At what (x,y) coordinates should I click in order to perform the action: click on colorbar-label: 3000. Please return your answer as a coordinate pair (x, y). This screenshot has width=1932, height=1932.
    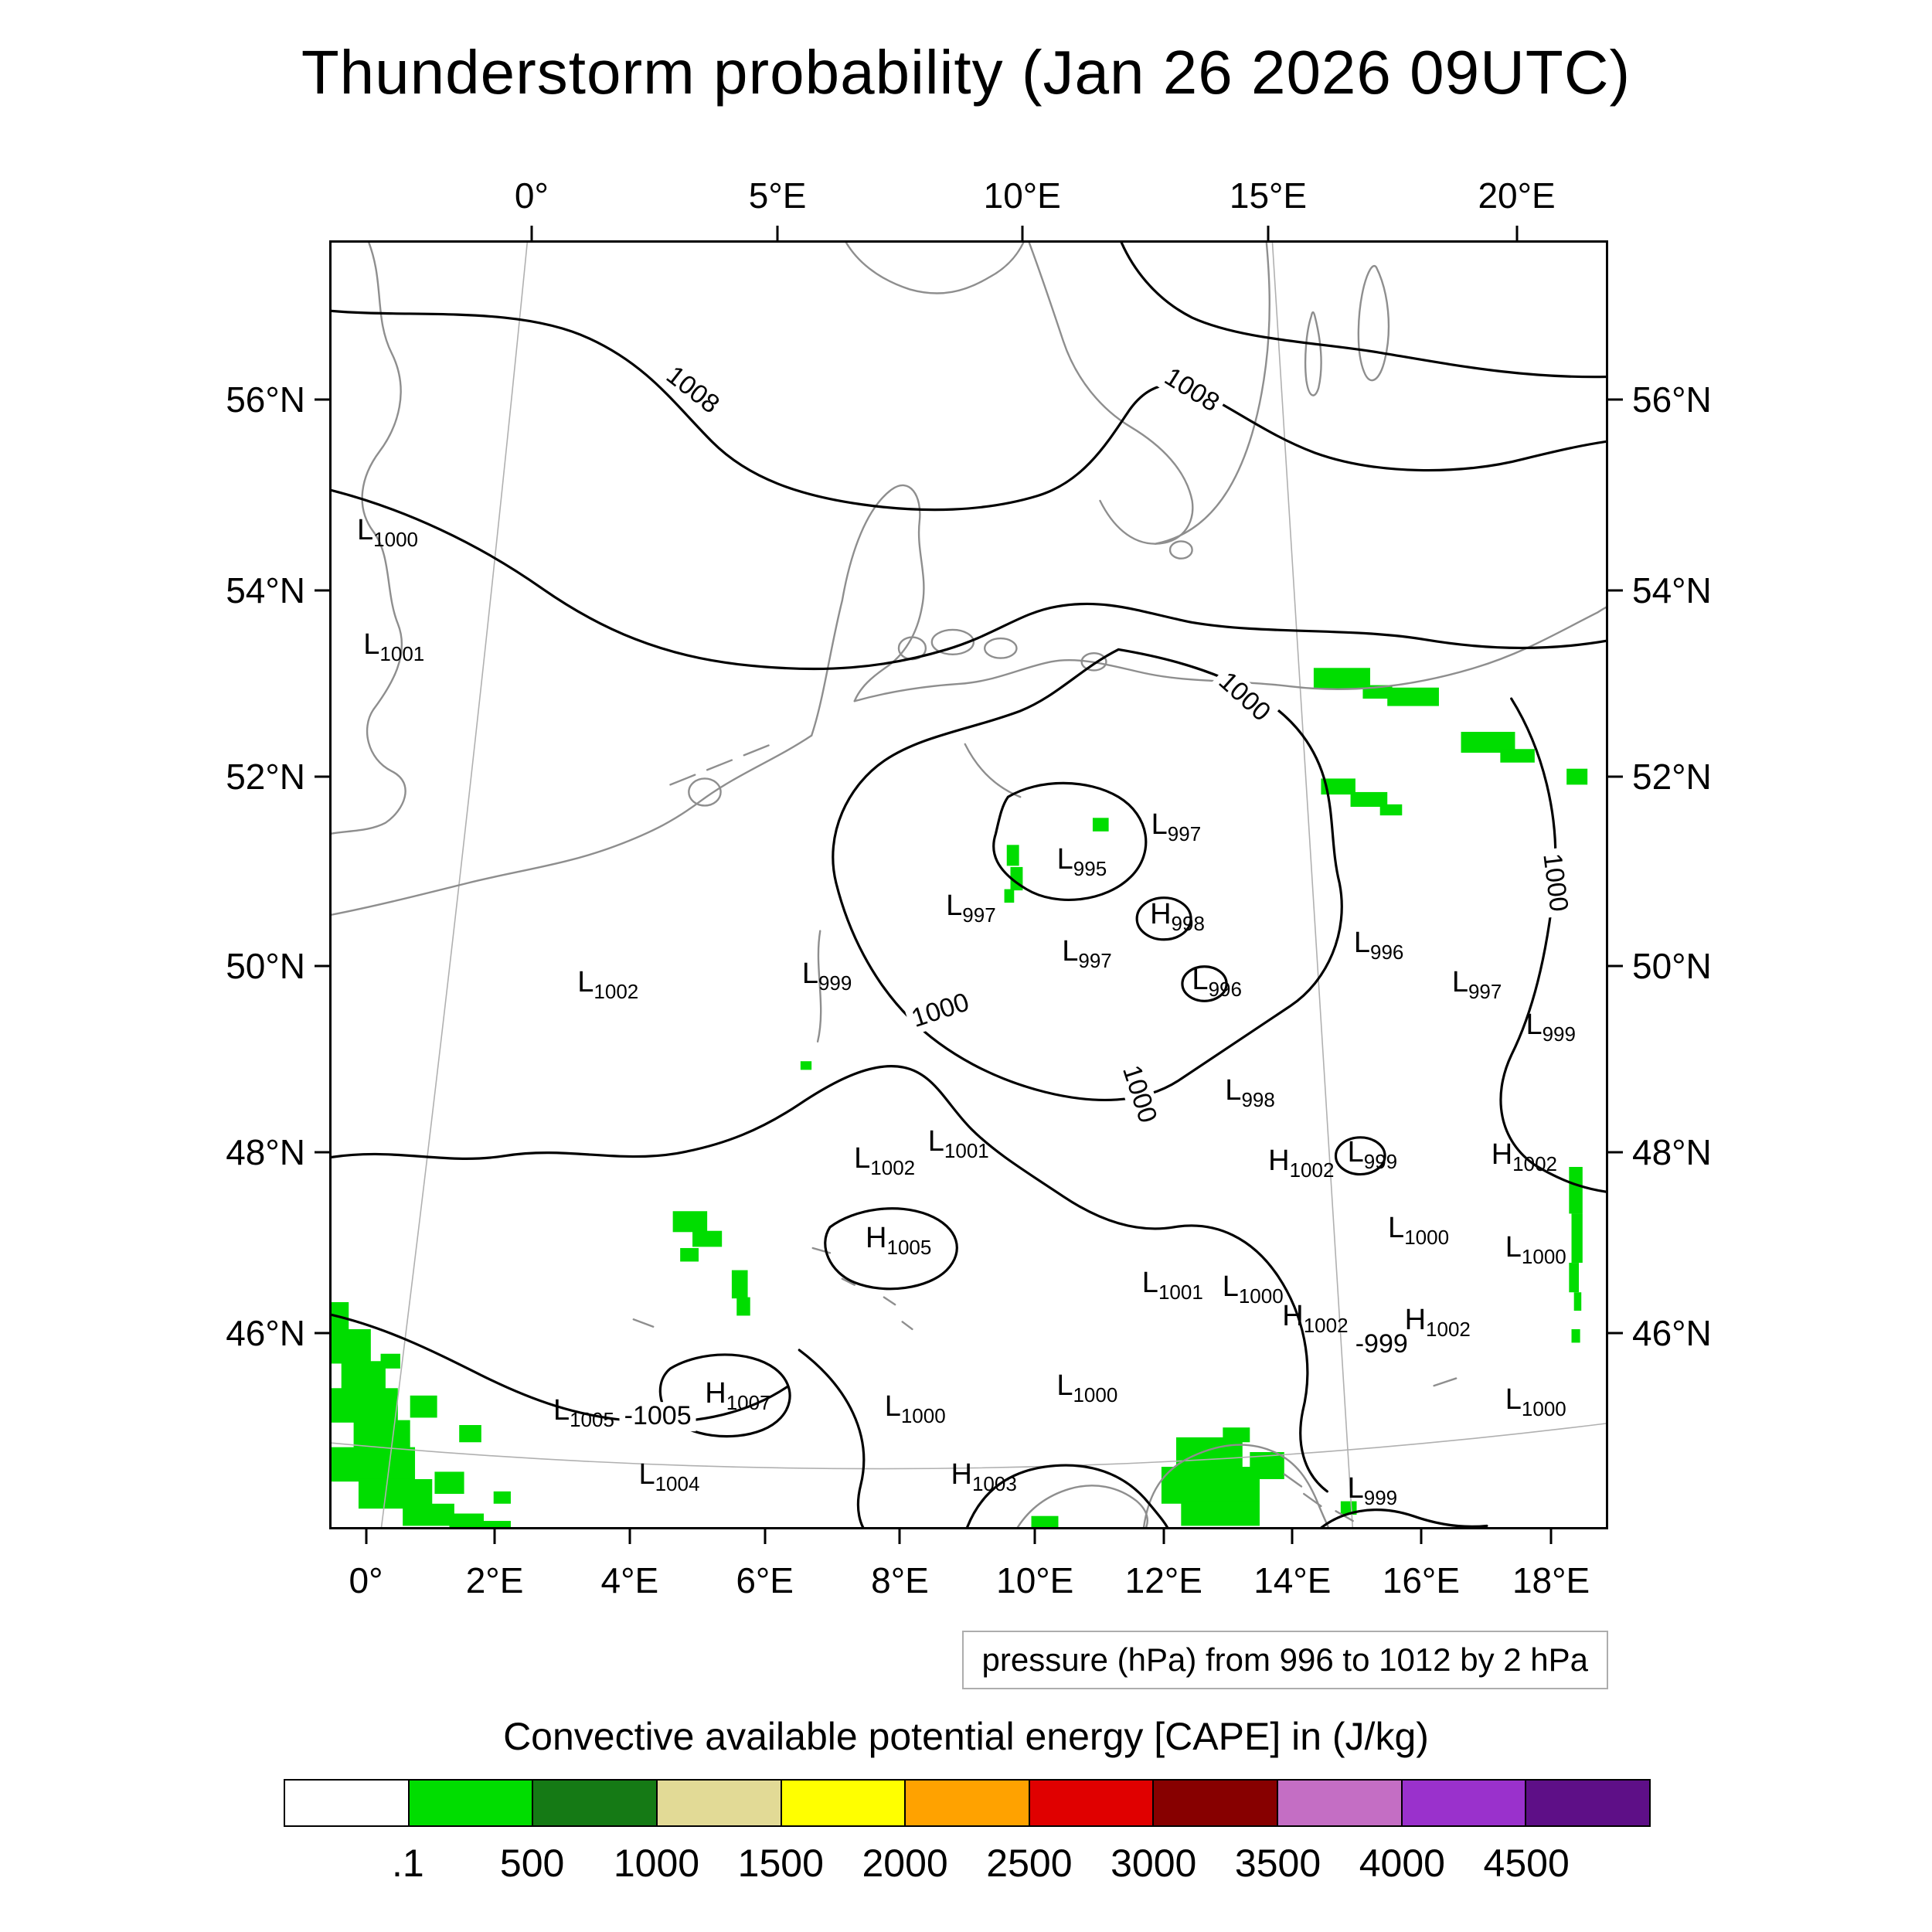
    Looking at the image, I should click on (1154, 1864).